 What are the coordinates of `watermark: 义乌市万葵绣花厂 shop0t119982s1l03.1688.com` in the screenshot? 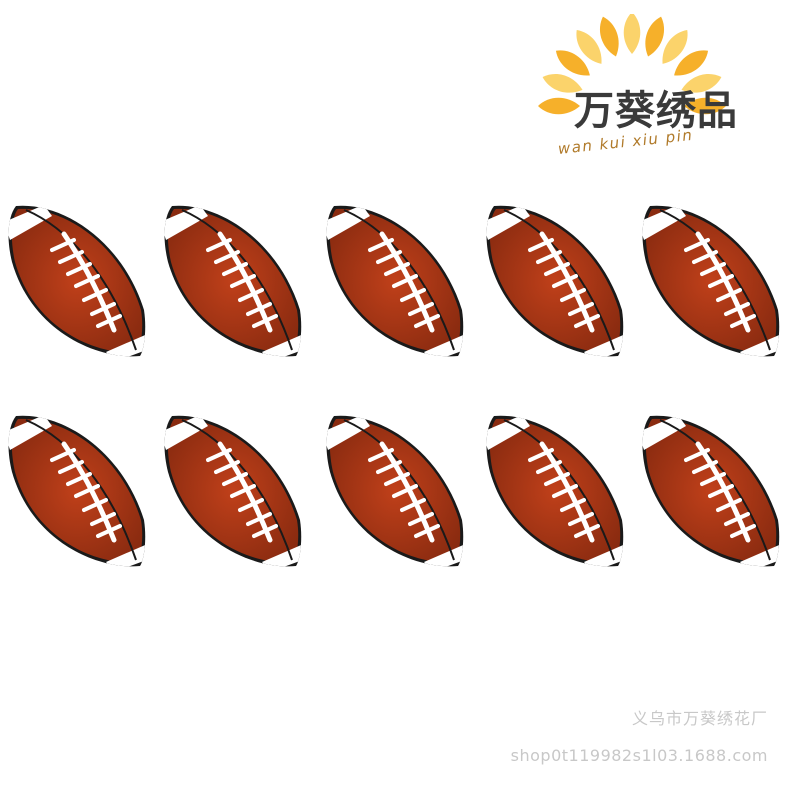 It's located at (639, 739).